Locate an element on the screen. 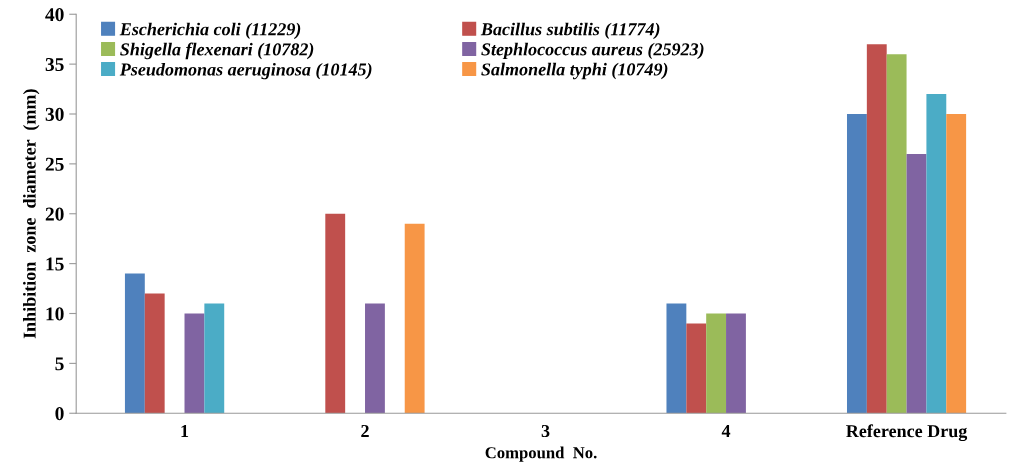 Image resolution: width=1016 pixels, height=475 pixels. legend-label: Bacillus subtilis (11774) is located at coordinates (570, 30).